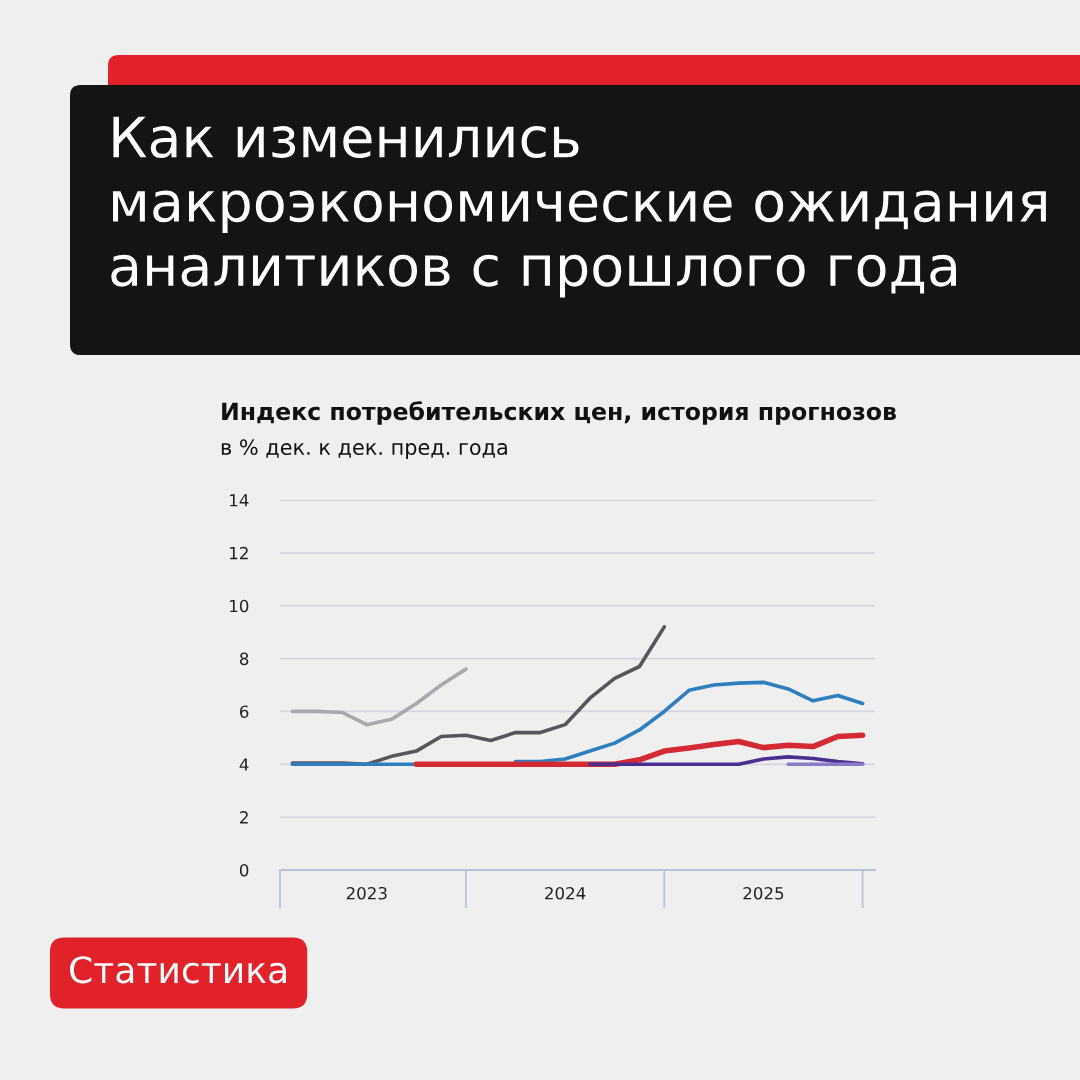 This screenshot has width=1080, height=1080. Describe the element at coordinates (244, 764) in the screenshot. I see `y-tick-label: 4` at that location.